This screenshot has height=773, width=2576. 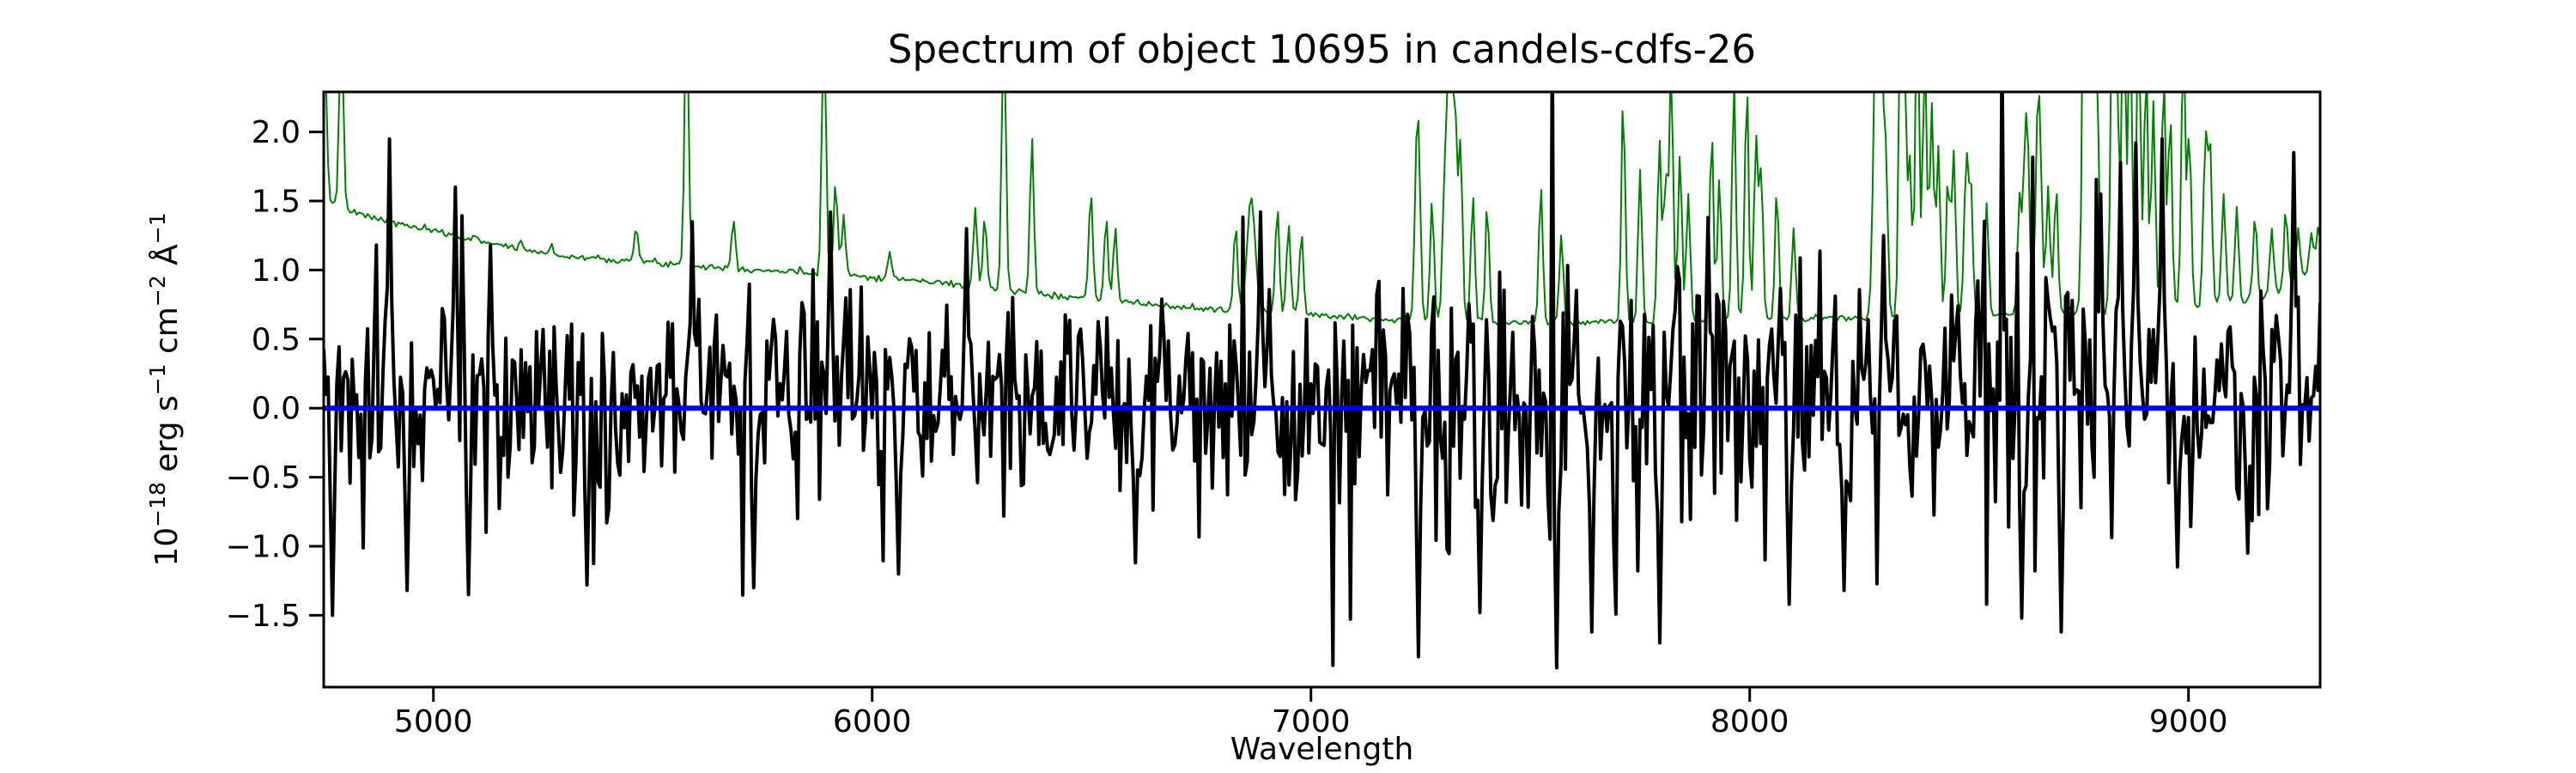 What do you see at coordinates (263, 616) in the screenshot?
I see `y-tick-label: −1.5` at bounding box center [263, 616].